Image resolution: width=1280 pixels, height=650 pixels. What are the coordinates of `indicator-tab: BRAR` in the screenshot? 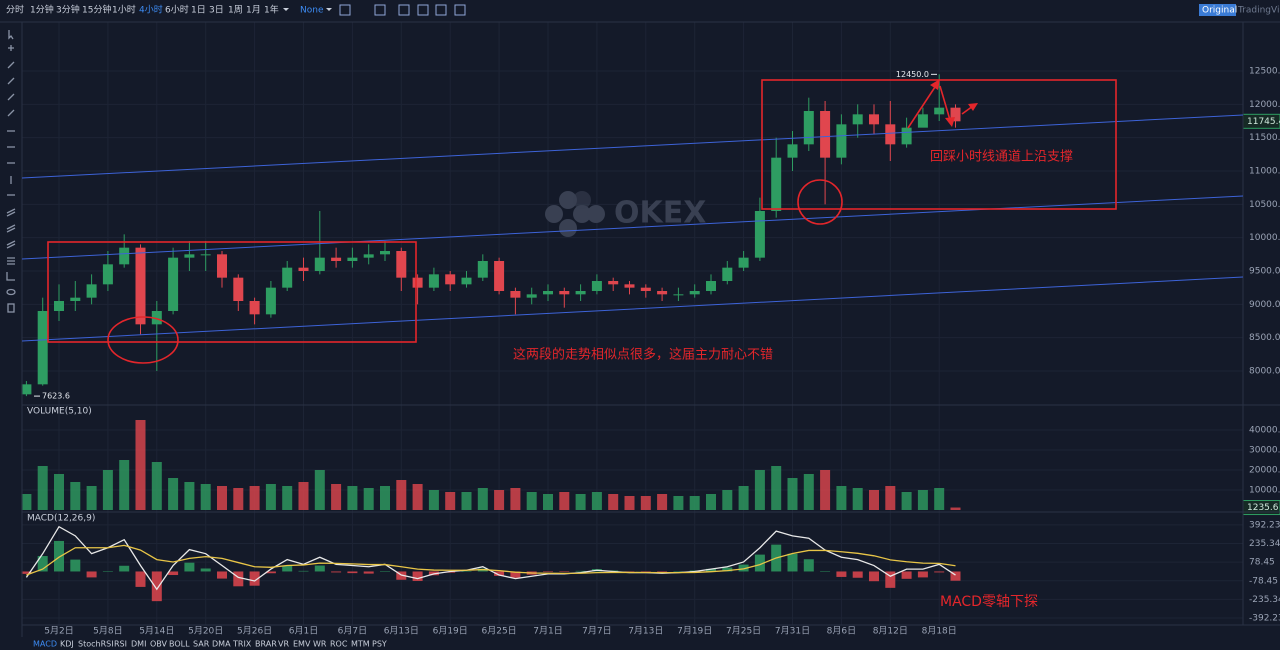 It's located at (266, 644).